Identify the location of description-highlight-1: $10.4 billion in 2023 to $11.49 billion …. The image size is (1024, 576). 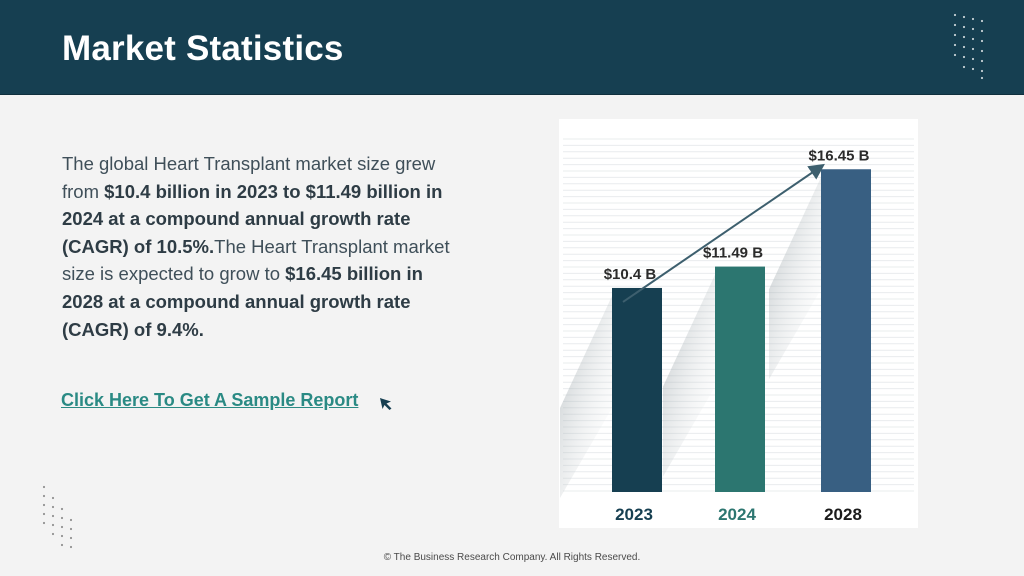
(252, 218).